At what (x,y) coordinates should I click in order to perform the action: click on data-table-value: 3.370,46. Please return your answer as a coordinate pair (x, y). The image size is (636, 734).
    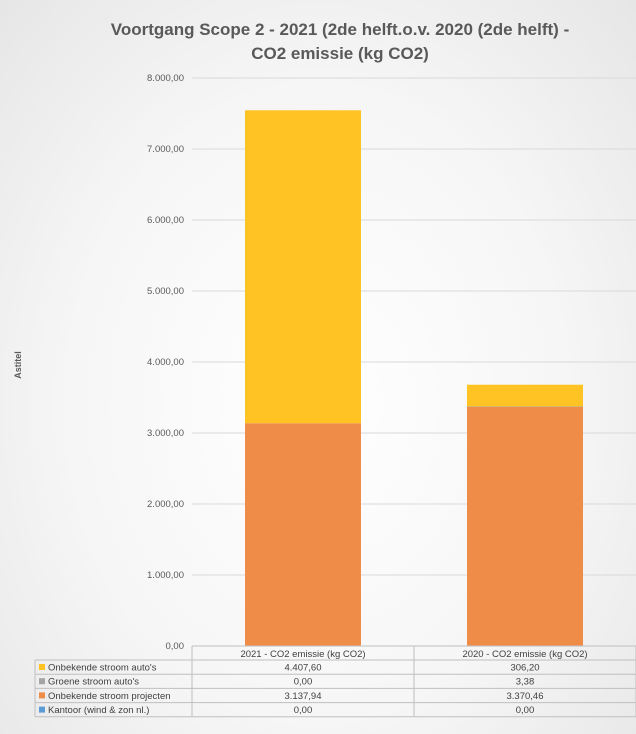
    Looking at the image, I should click on (525, 696).